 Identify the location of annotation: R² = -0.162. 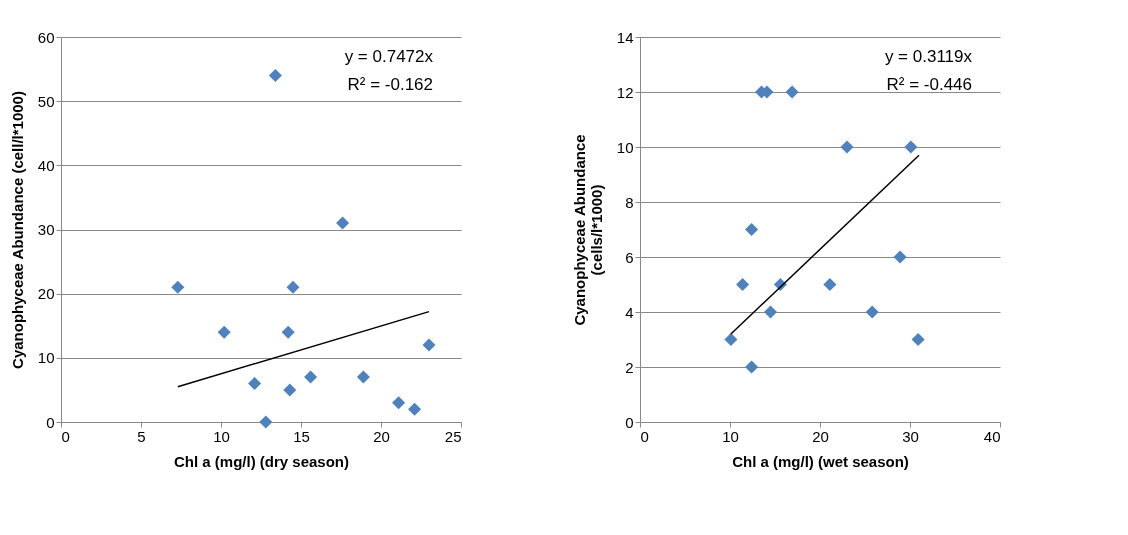
(390, 84).